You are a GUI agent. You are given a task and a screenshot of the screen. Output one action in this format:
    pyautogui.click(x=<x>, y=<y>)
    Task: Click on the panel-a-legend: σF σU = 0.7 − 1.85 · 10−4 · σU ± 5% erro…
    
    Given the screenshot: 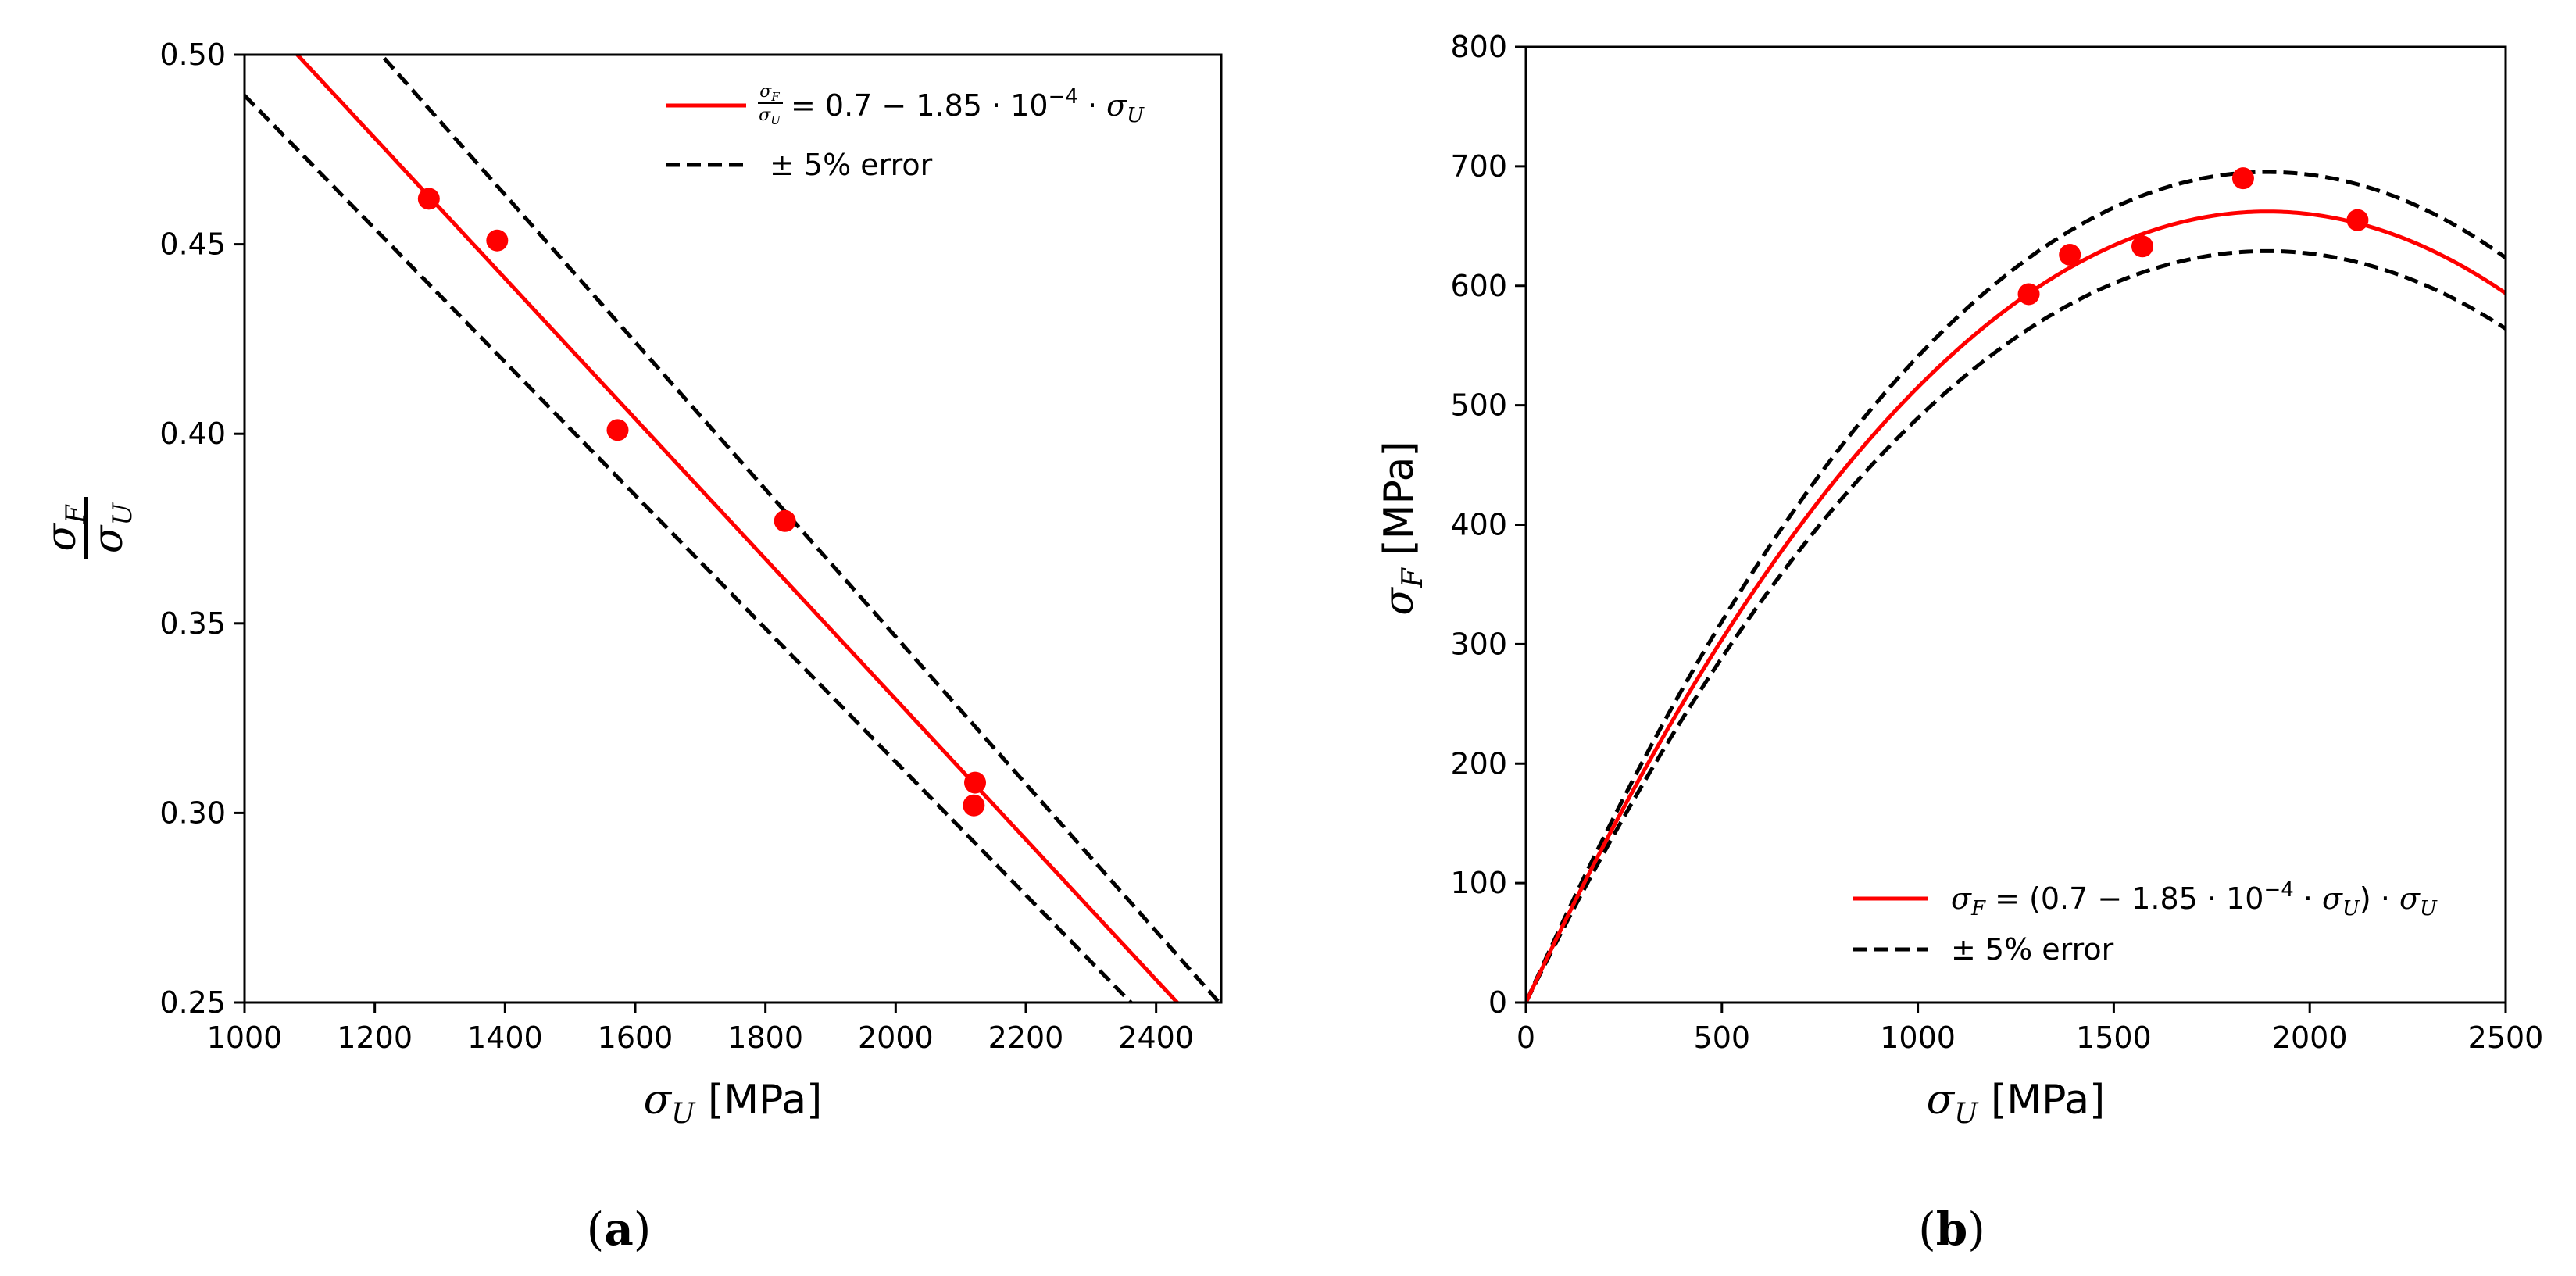 What is the action you would take?
    pyautogui.click(x=905, y=132)
    